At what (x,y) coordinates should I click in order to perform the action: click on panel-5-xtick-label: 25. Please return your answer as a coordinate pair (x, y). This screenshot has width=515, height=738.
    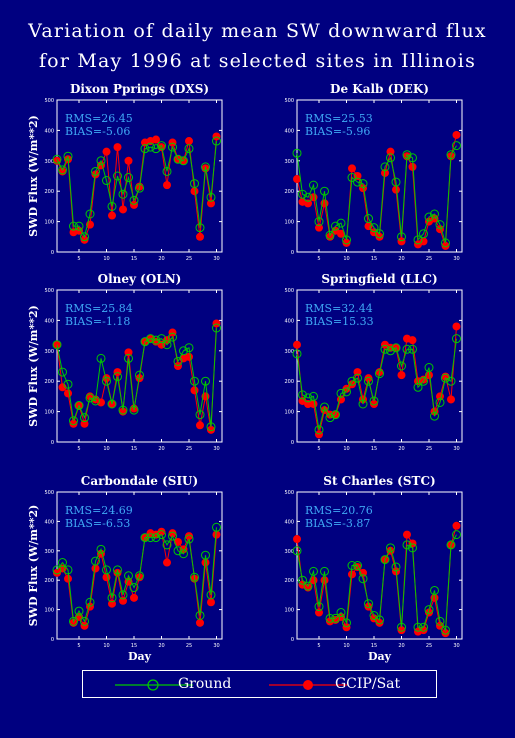
    Looking at the image, I should click on (189, 646).